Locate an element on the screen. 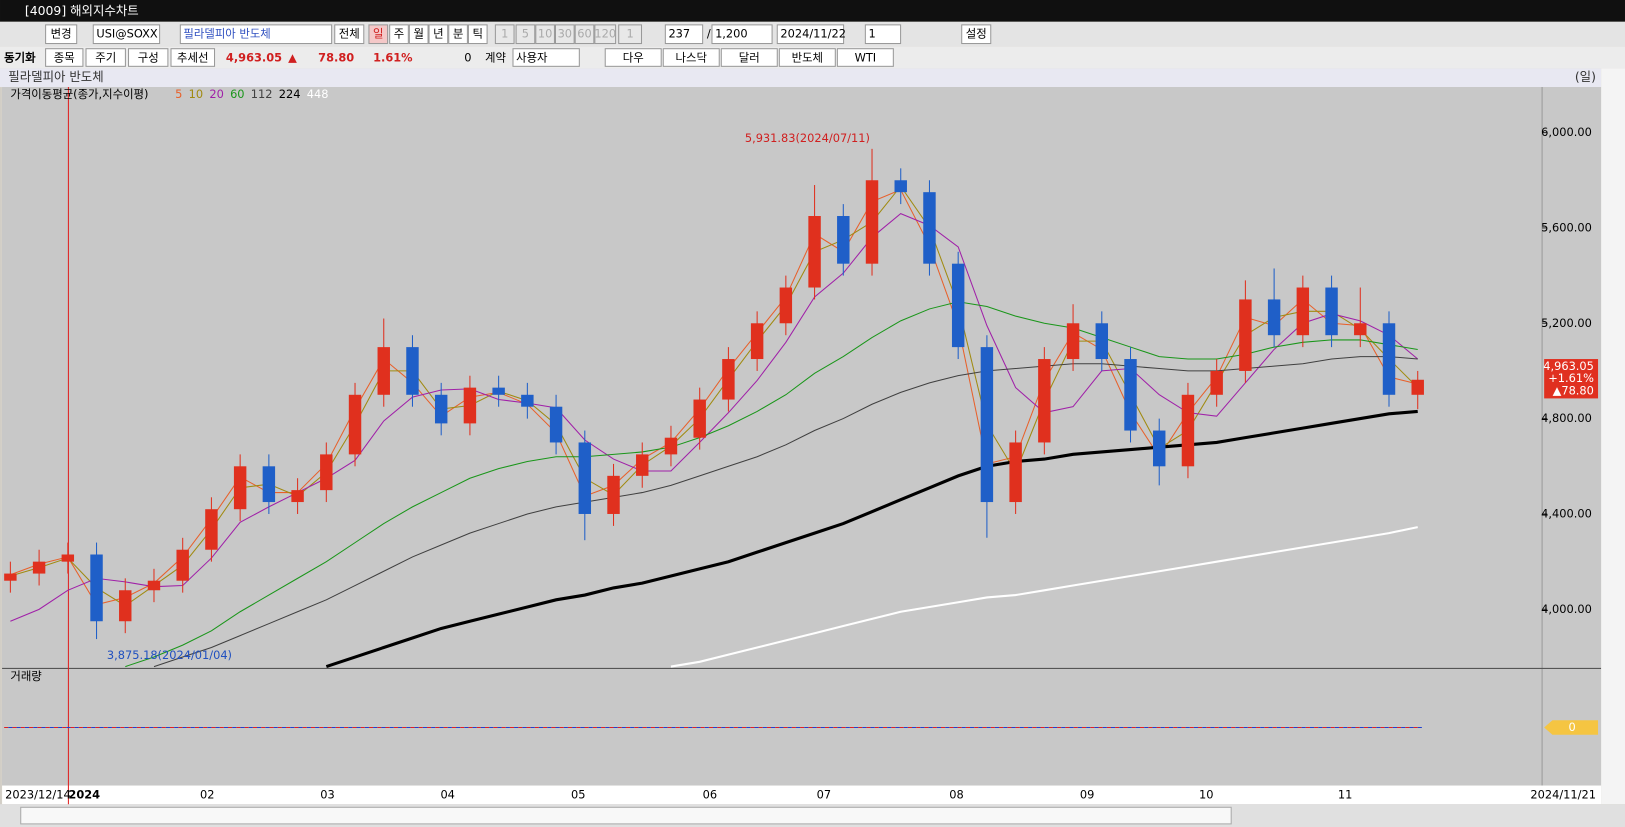 Image resolution: width=1625 pixels, height=827 pixels. toolbar-label: 계약 is located at coordinates (495, 58).